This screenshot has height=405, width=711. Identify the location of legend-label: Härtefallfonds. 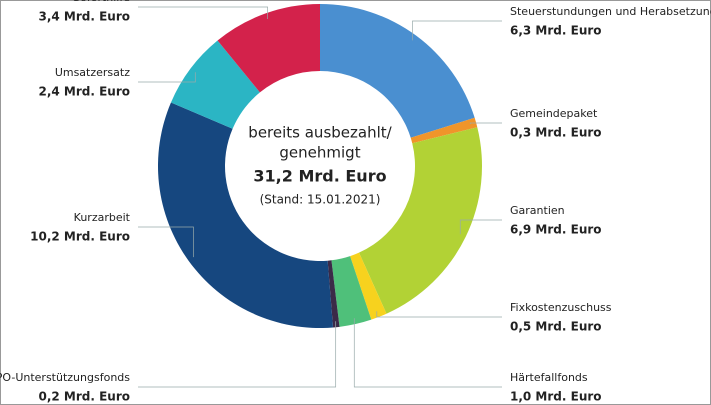
(549, 377).